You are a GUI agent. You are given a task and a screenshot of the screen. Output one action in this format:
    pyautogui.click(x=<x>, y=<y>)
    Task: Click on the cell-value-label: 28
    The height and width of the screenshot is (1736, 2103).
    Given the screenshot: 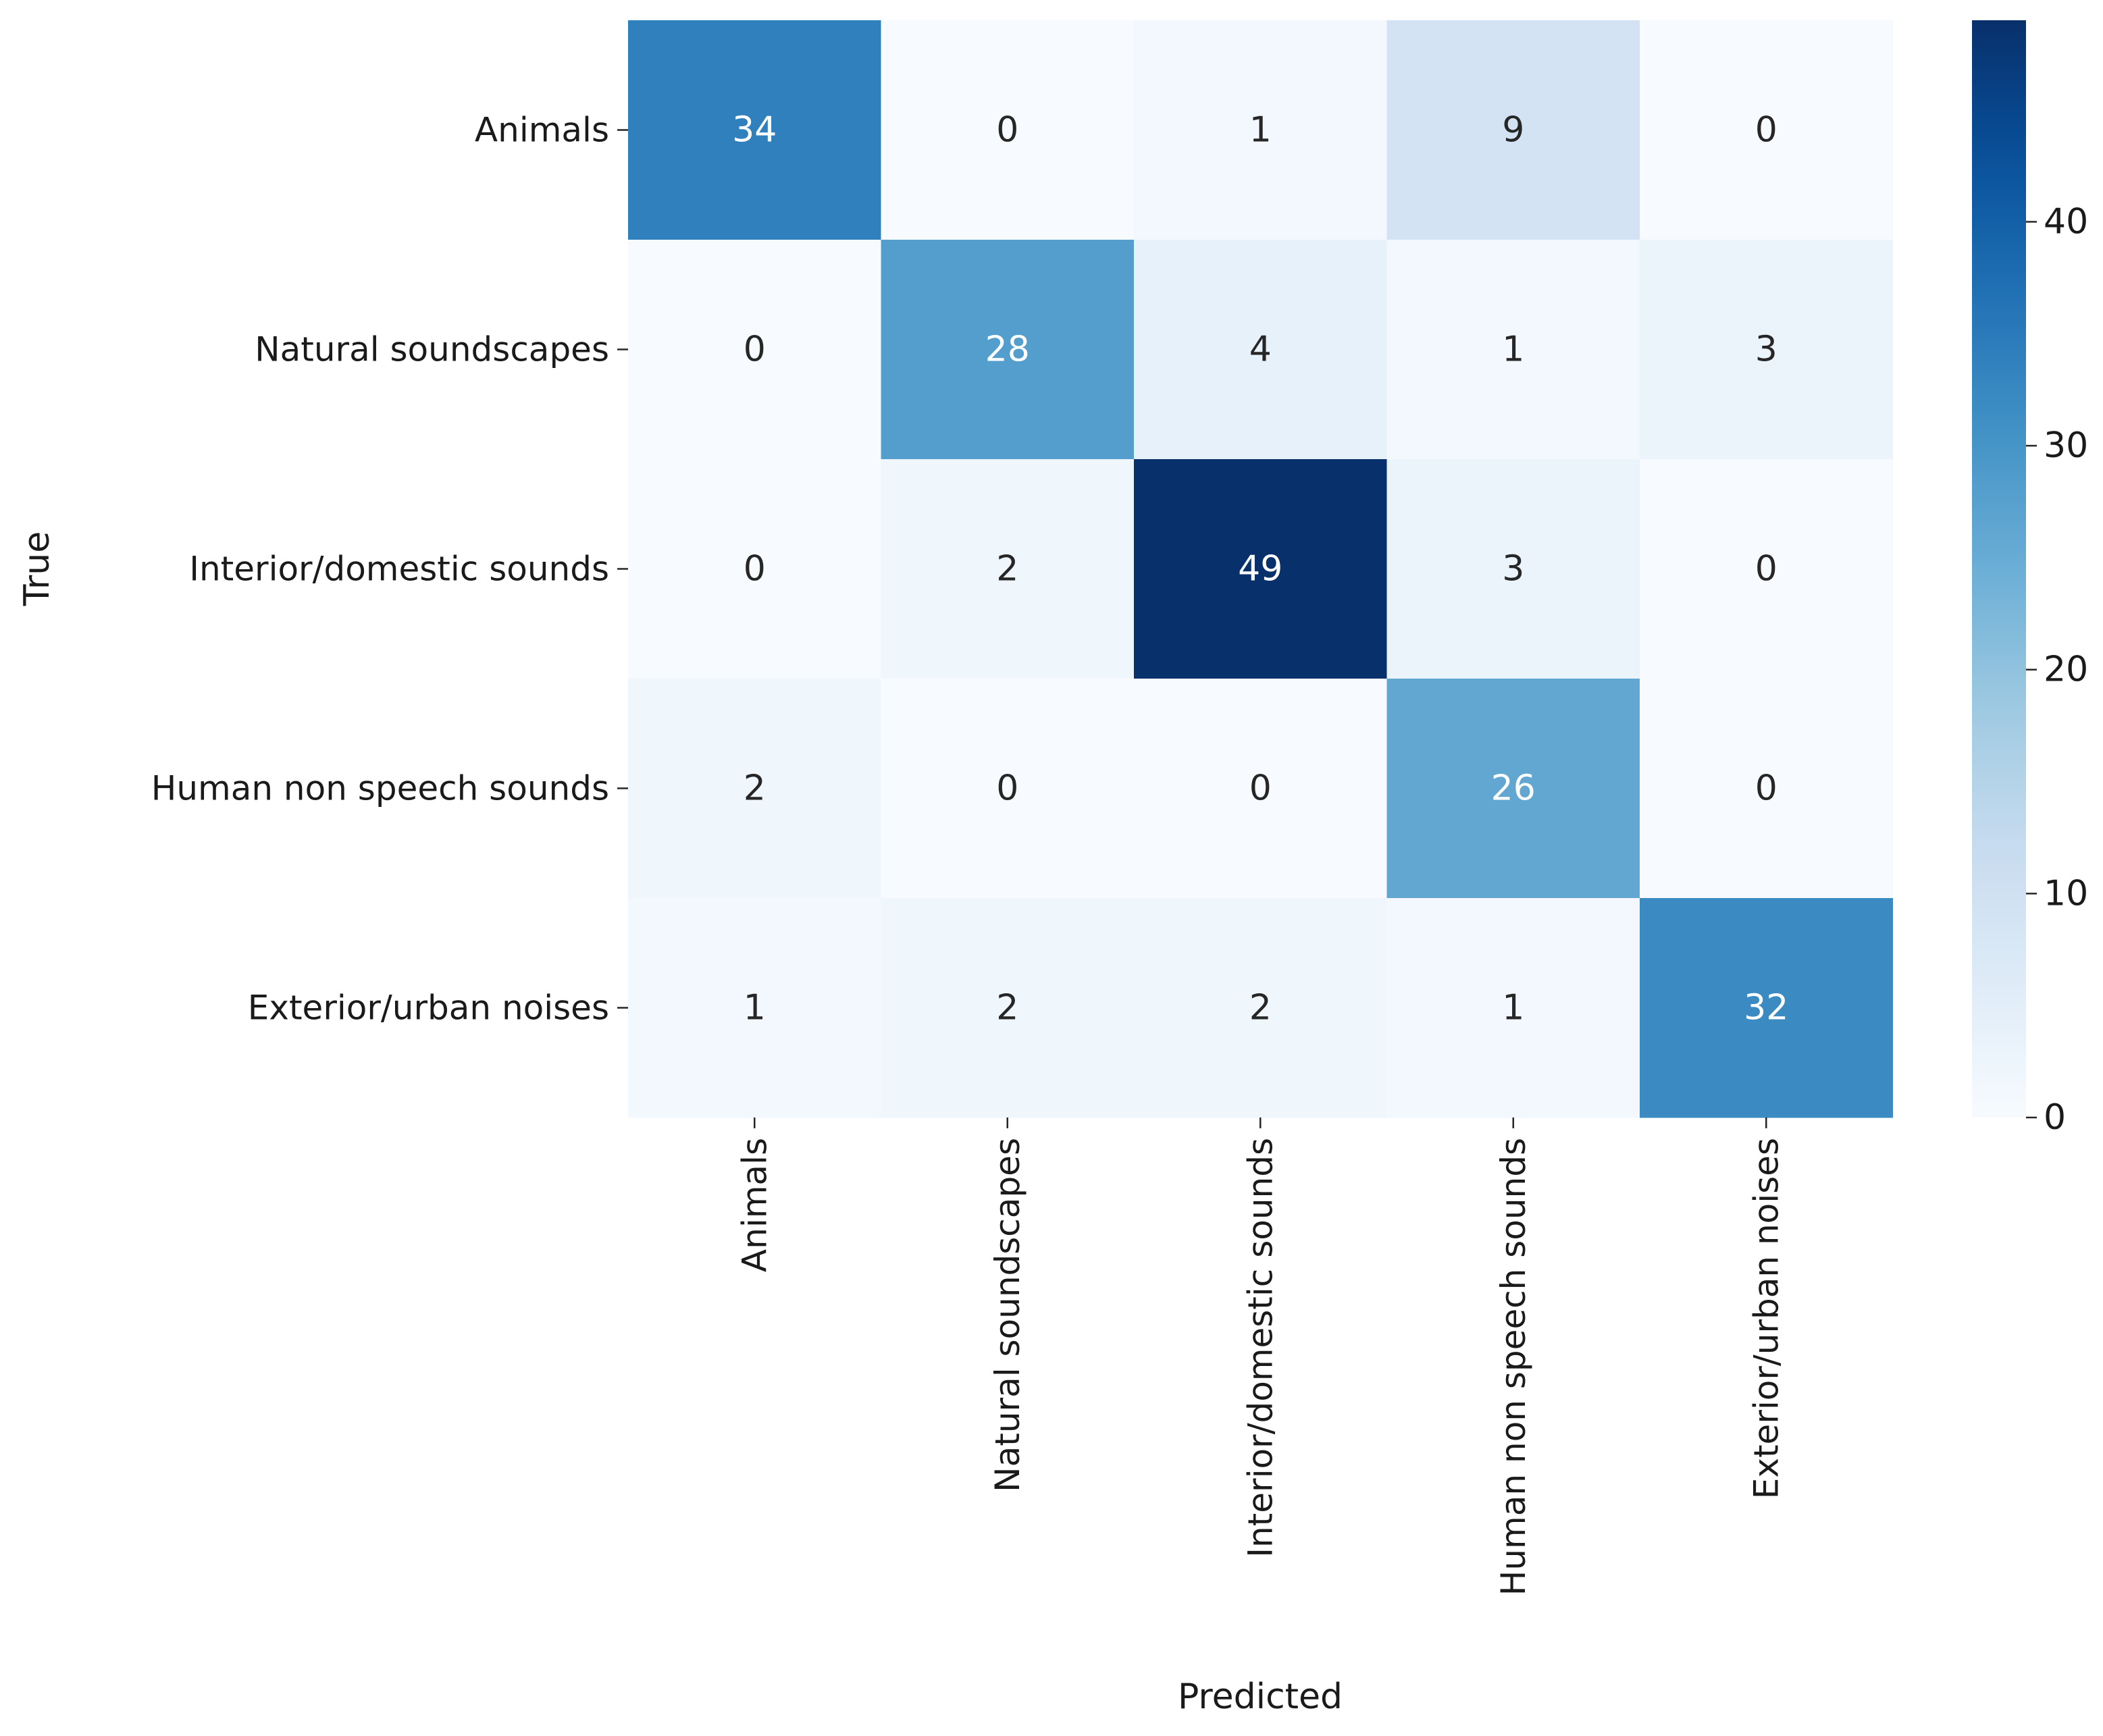 What is the action you would take?
    pyautogui.click(x=1008, y=350)
    